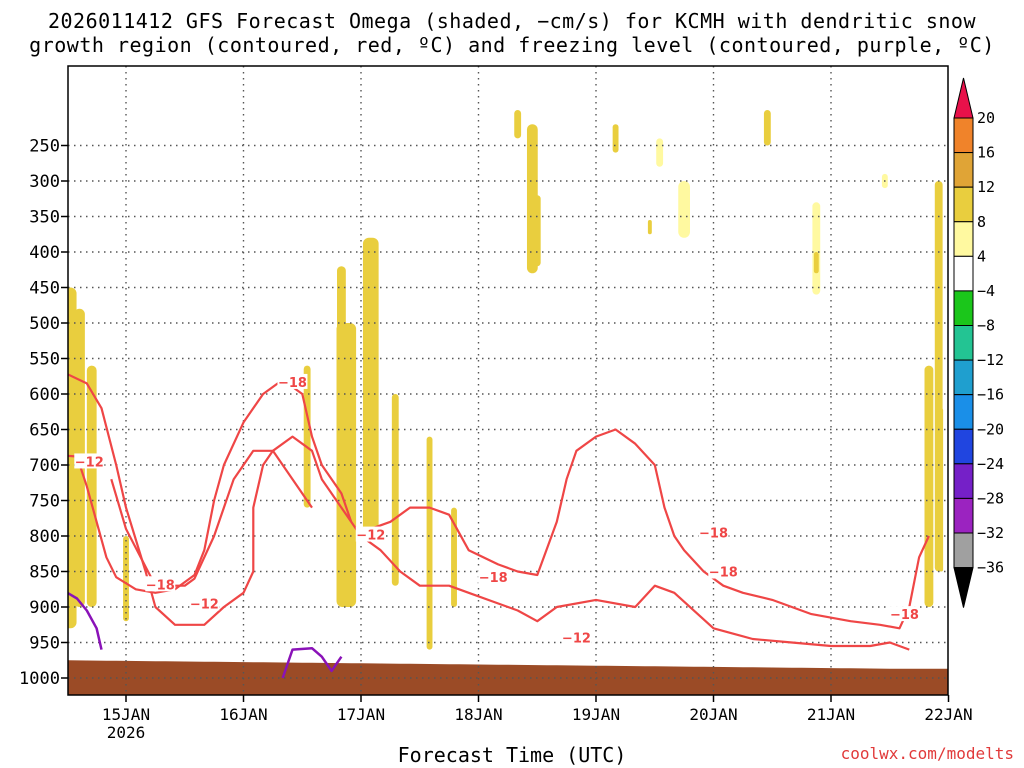 The image size is (1024, 768). I want to click on y-tick-label-850: 850, so click(44, 573).